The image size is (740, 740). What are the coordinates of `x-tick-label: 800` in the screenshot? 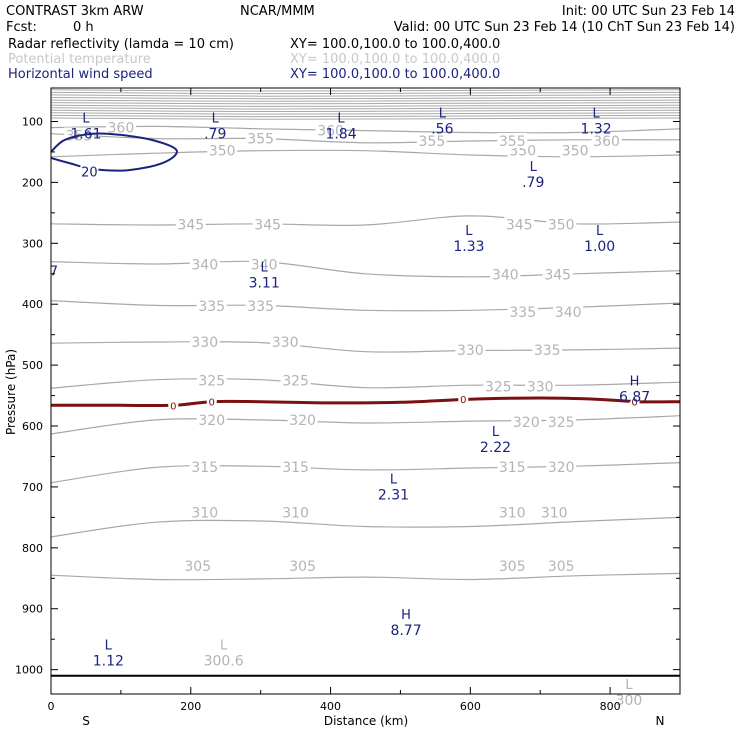 It's located at (610, 706).